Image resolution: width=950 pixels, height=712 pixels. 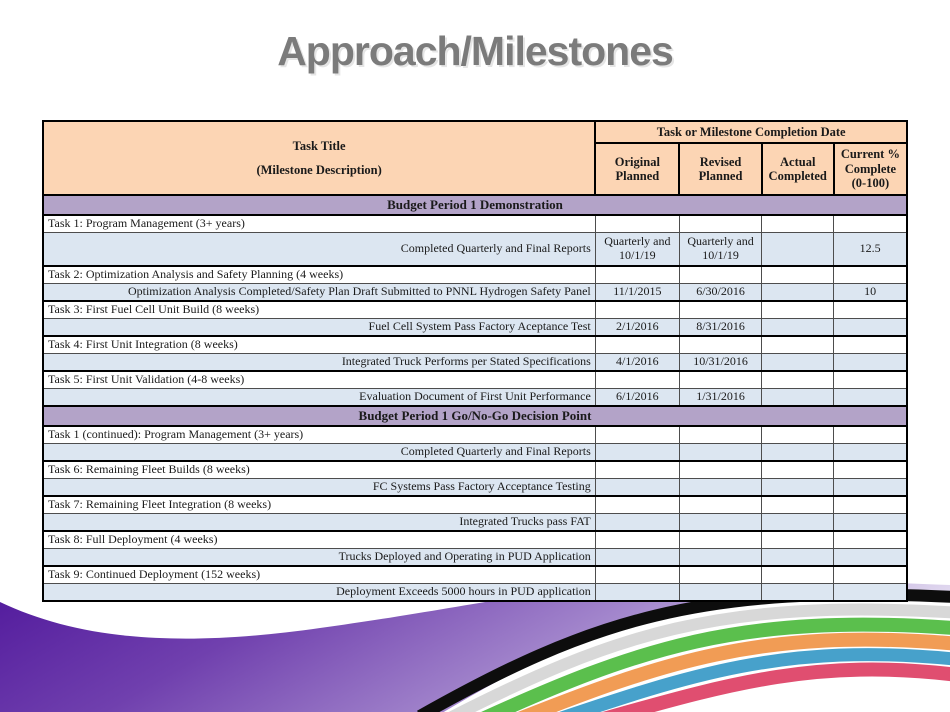 What do you see at coordinates (319, 344) in the screenshot?
I see `task-label: Task 4: First Unit Integration (8 weeks)` at bounding box center [319, 344].